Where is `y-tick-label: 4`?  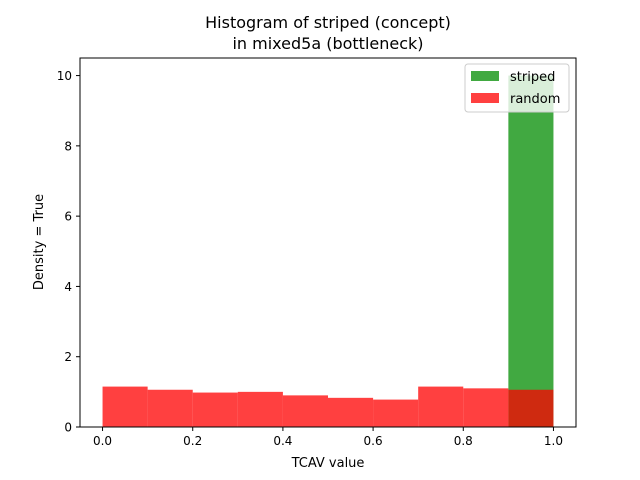 y-tick-label: 4 is located at coordinates (68, 287).